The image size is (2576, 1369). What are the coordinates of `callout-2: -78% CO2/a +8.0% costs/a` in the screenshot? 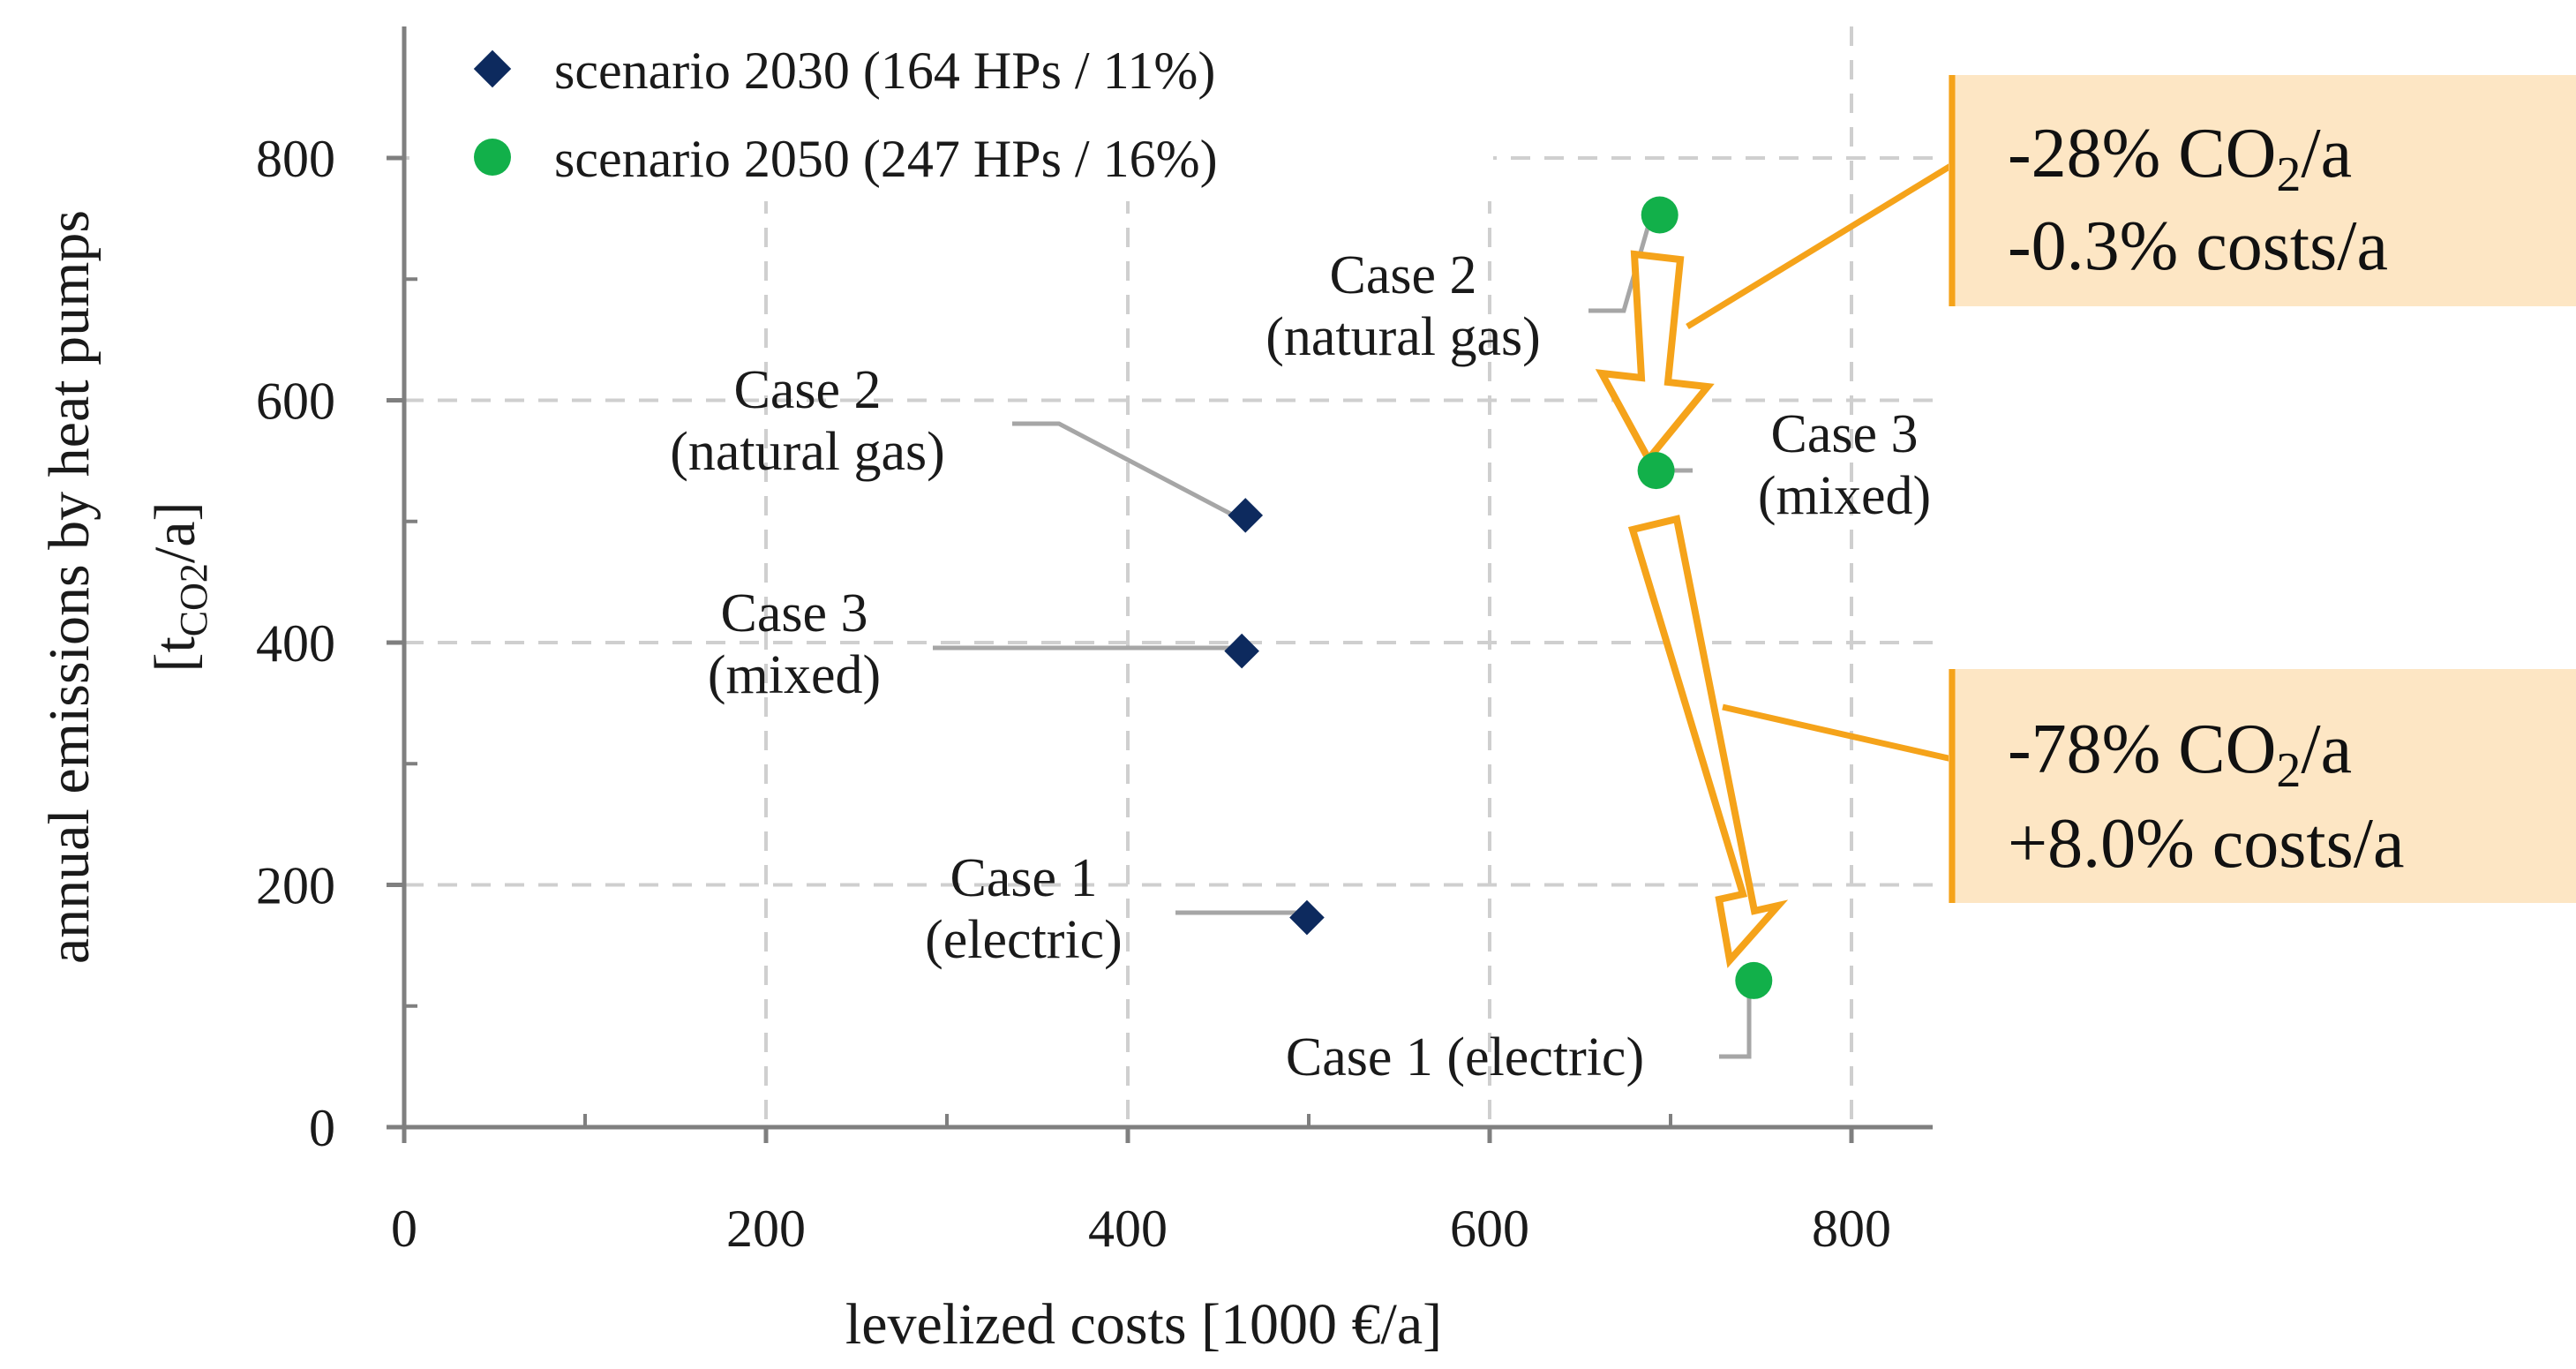 It's located at (2262, 786).